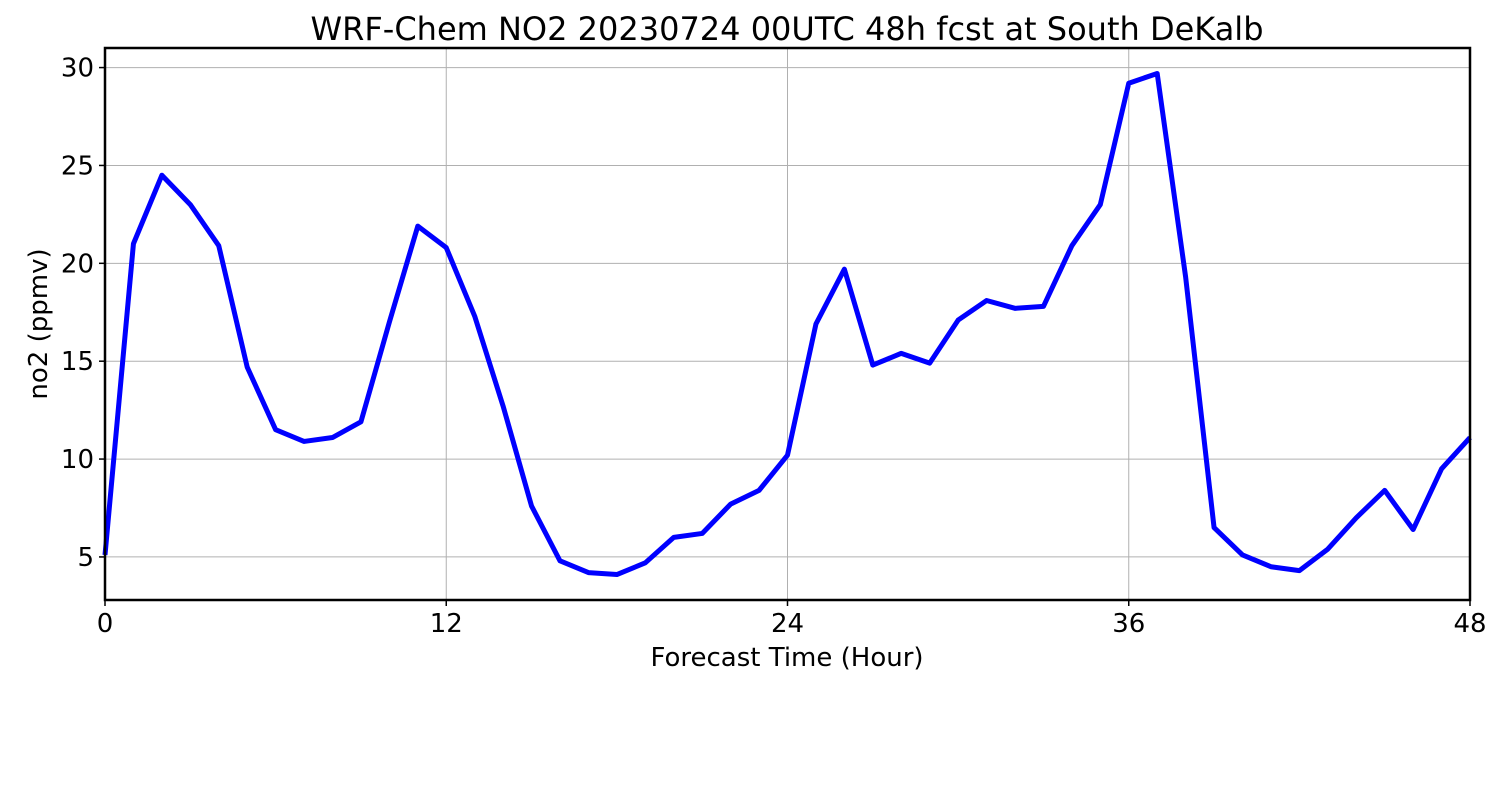 Image resolution: width=1500 pixels, height=804 pixels. I want to click on x-tick-label: 24, so click(787, 624).